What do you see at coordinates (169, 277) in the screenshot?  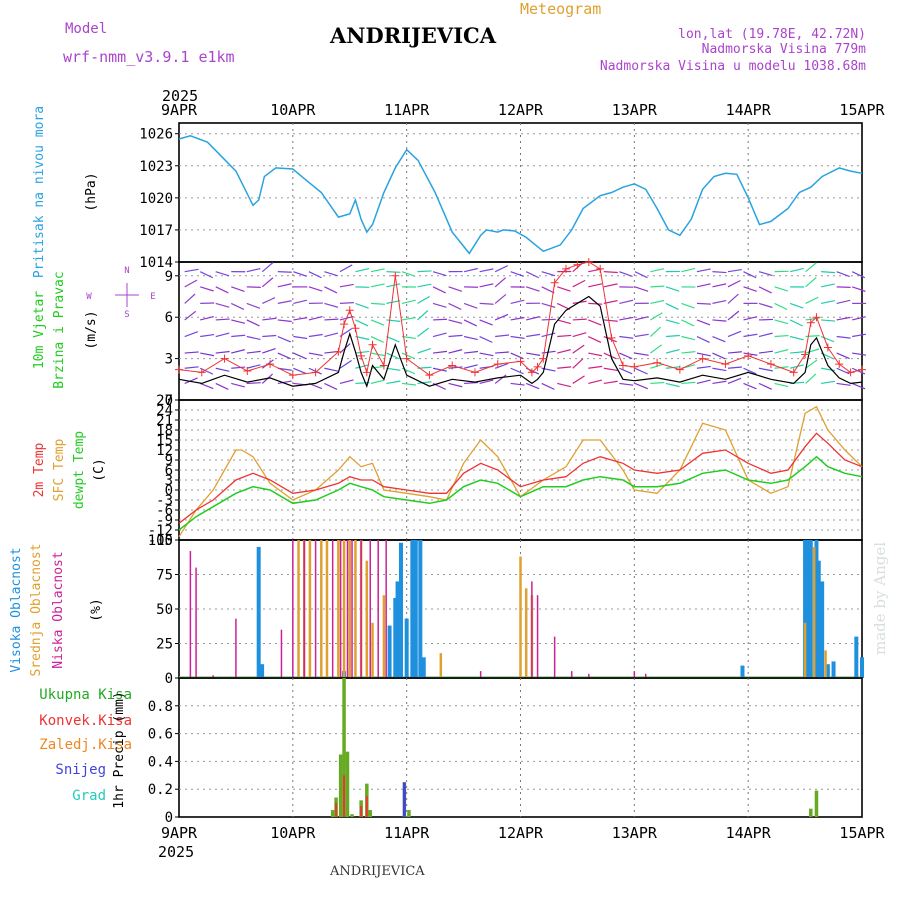 I see `y-tick-label: 9` at bounding box center [169, 277].